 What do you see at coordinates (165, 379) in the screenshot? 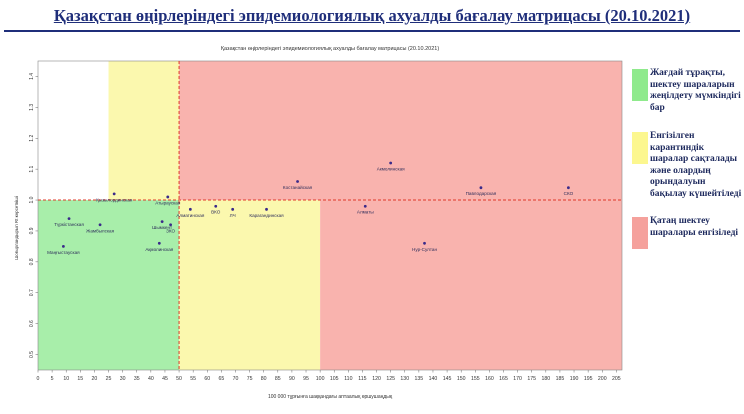
I see `x-tick-label: 45` at bounding box center [165, 379].